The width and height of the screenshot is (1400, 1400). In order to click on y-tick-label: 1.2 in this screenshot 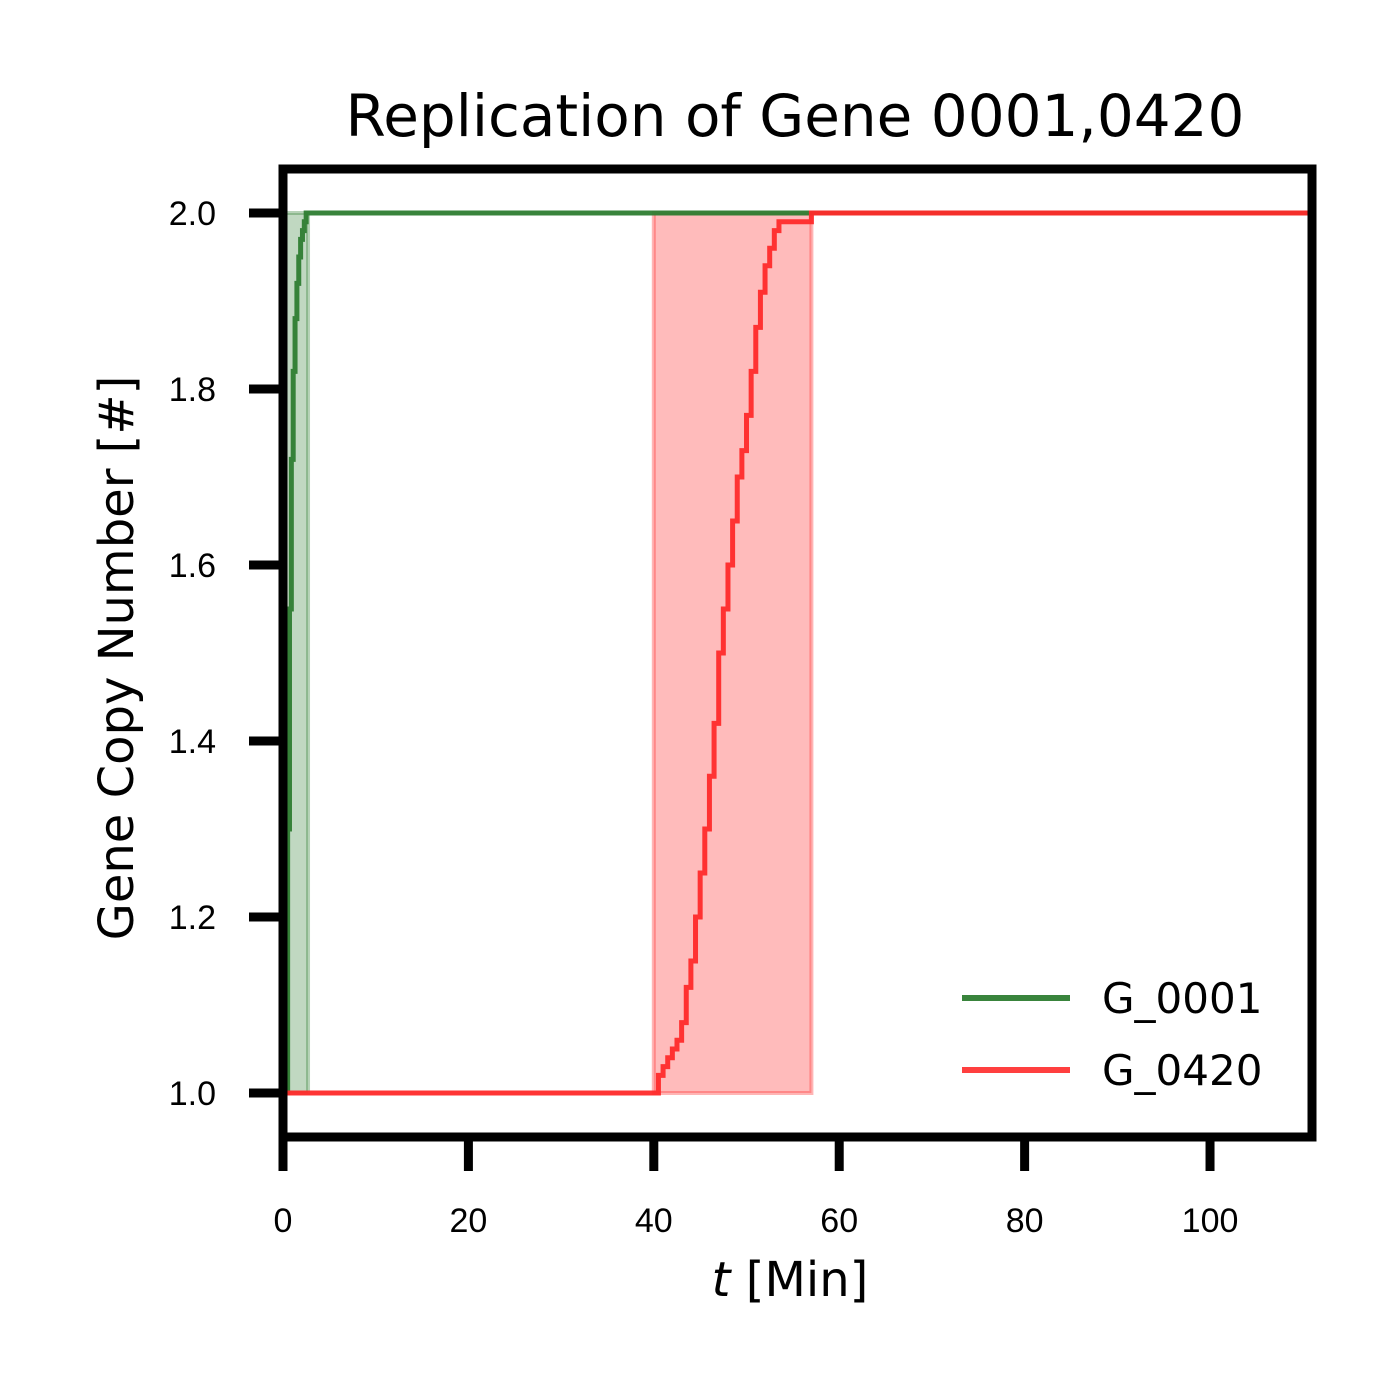, I will do `click(192, 918)`.